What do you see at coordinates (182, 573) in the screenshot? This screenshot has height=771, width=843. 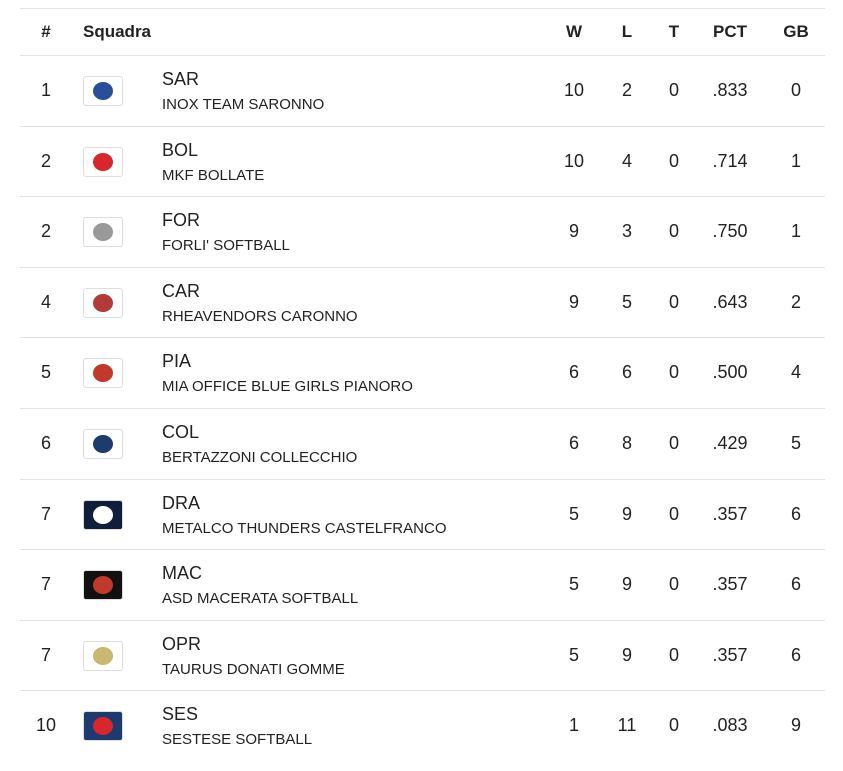 I see `team-code: MAC` at bounding box center [182, 573].